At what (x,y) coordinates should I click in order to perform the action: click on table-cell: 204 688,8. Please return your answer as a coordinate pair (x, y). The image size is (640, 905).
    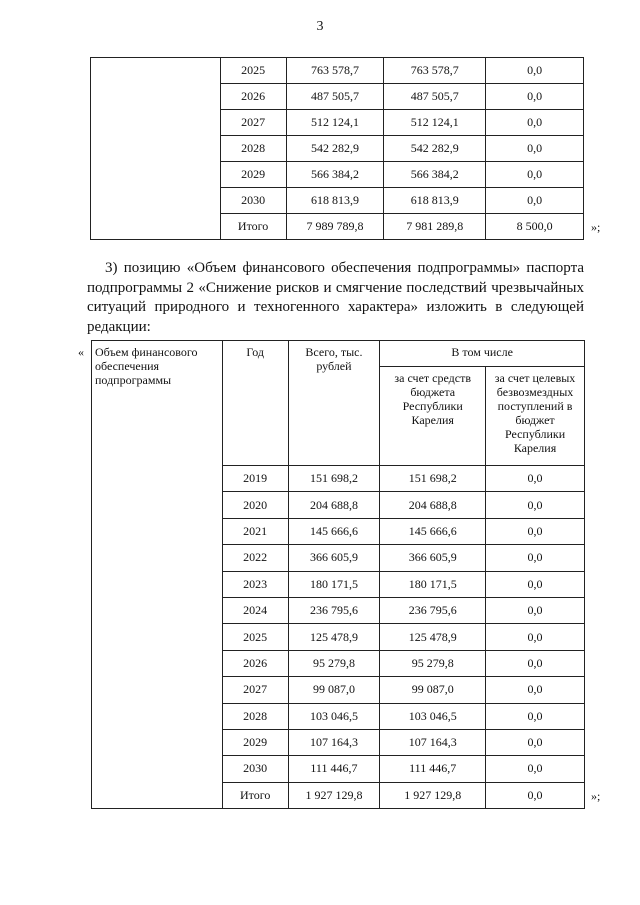
    Looking at the image, I should click on (334, 505).